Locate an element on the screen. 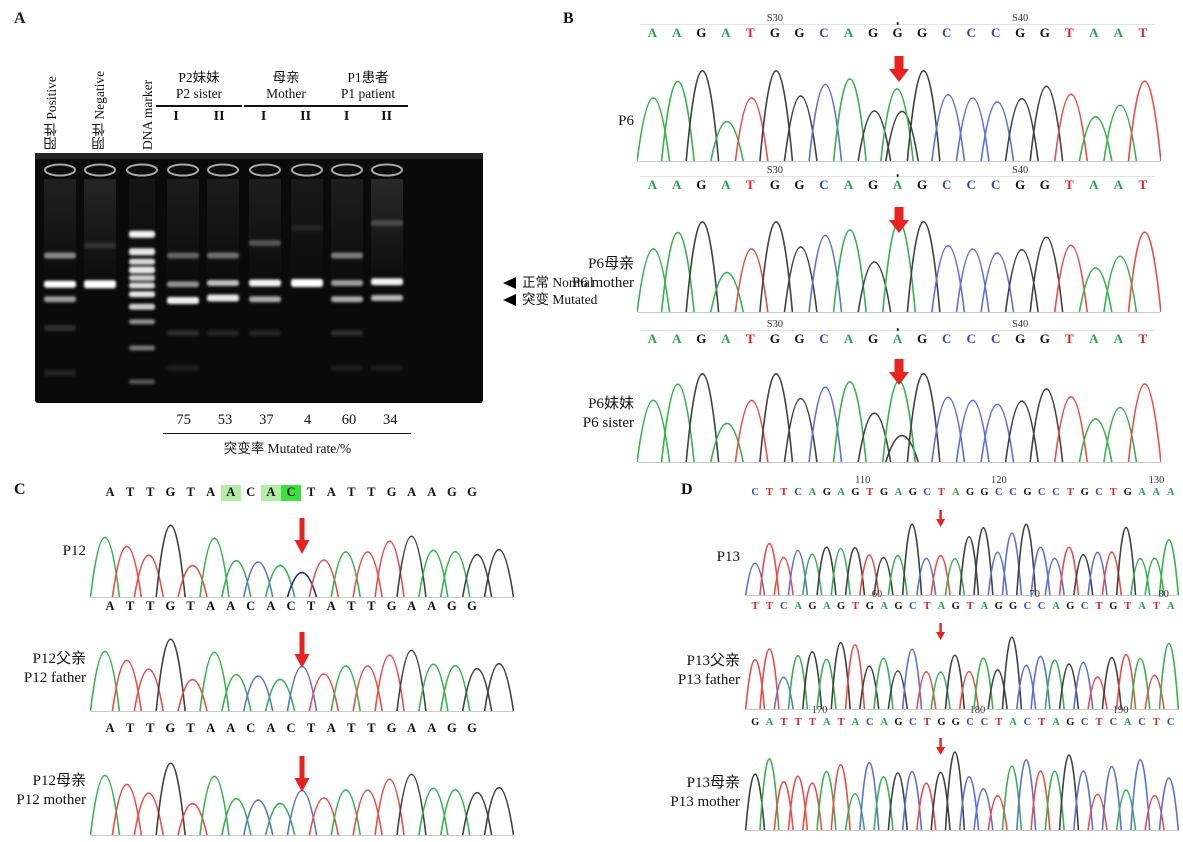  trace-label-p13-father: P13父亲 P13 father is located at coordinates (694, 671).